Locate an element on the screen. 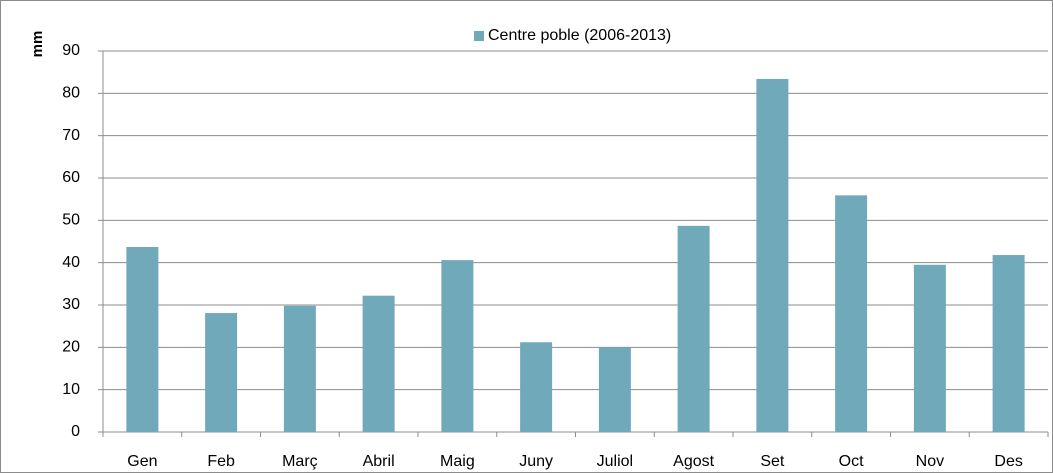 The image size is (1053, 473). x-tick-label: Agost is located at coordinates (693, 461).